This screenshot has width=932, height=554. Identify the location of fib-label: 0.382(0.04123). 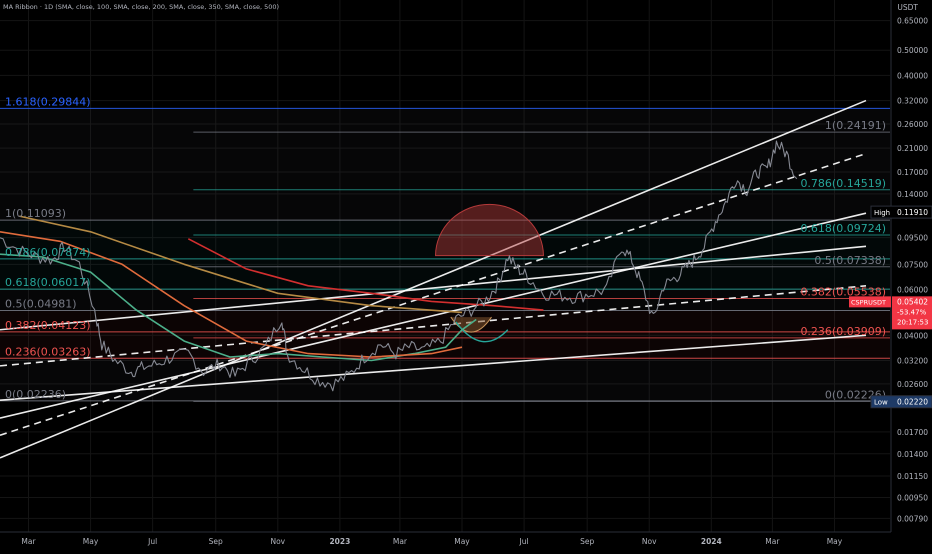
(48, 325).